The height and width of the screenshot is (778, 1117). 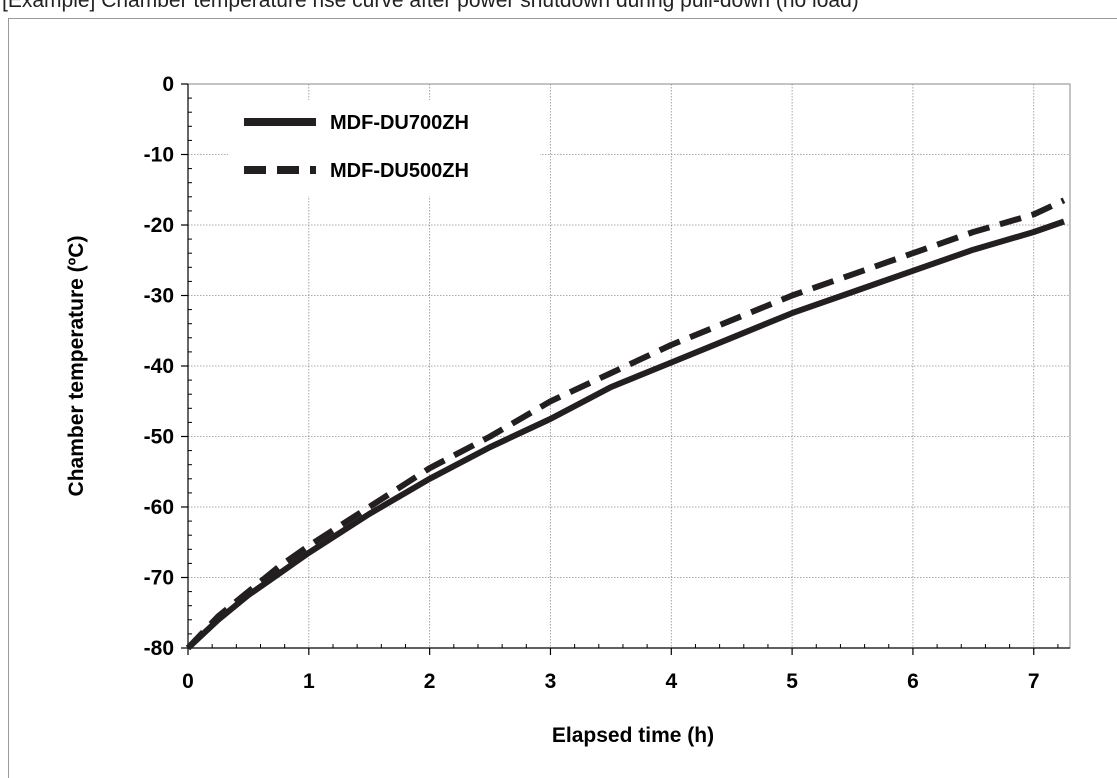 I want to click on y-tick-label: -10, so click(x=159, y=155).